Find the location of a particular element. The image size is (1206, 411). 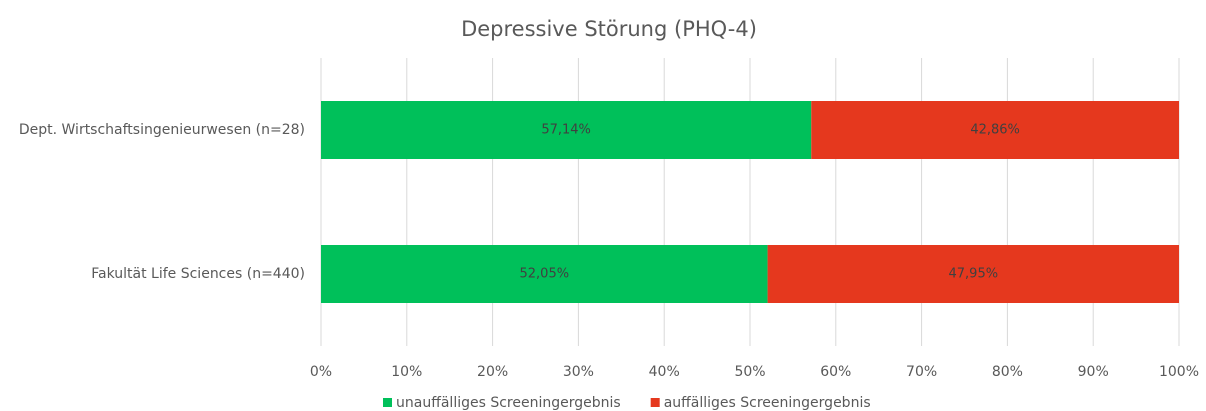

value-label: 57,14% is located at coordinates (566, 130).